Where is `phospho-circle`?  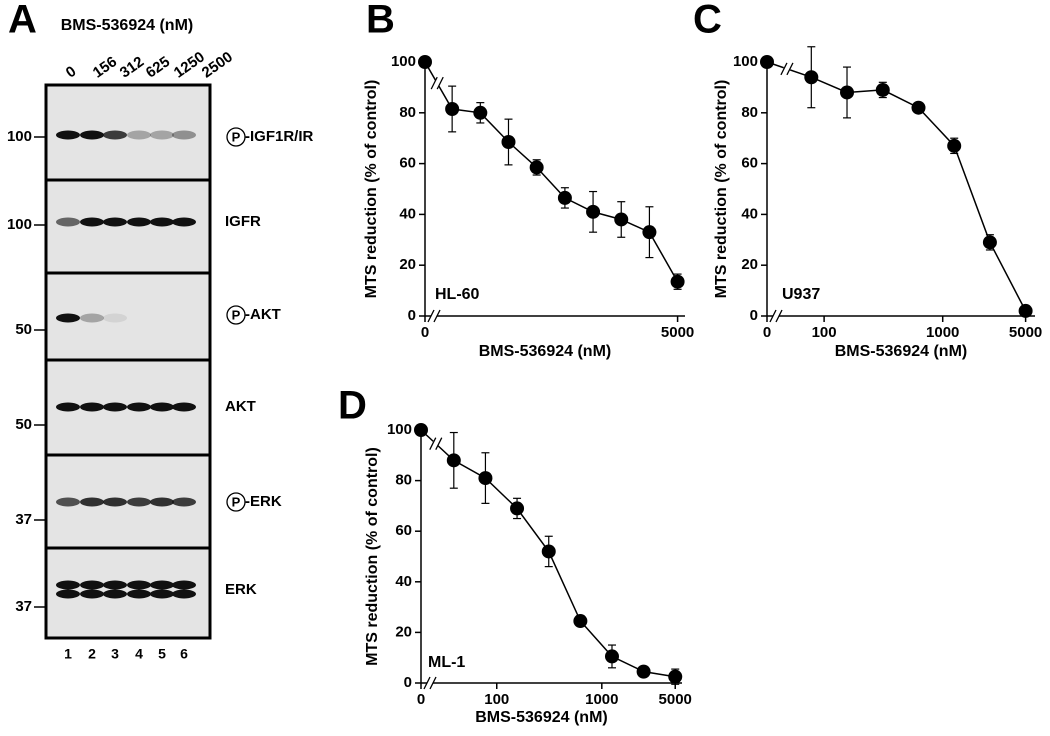 phospho-circle is located at coordinates (236, 137).